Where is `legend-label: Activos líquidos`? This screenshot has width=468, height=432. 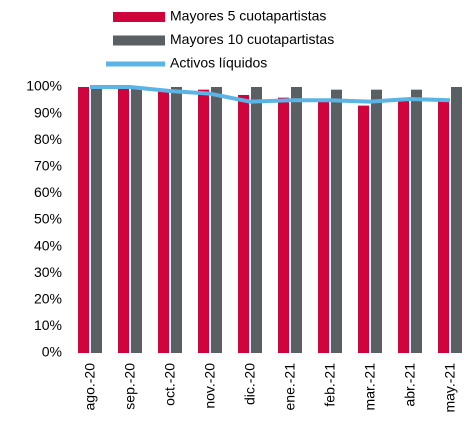 legend-label: Activos líquidos is located at coordinates (218, 63).